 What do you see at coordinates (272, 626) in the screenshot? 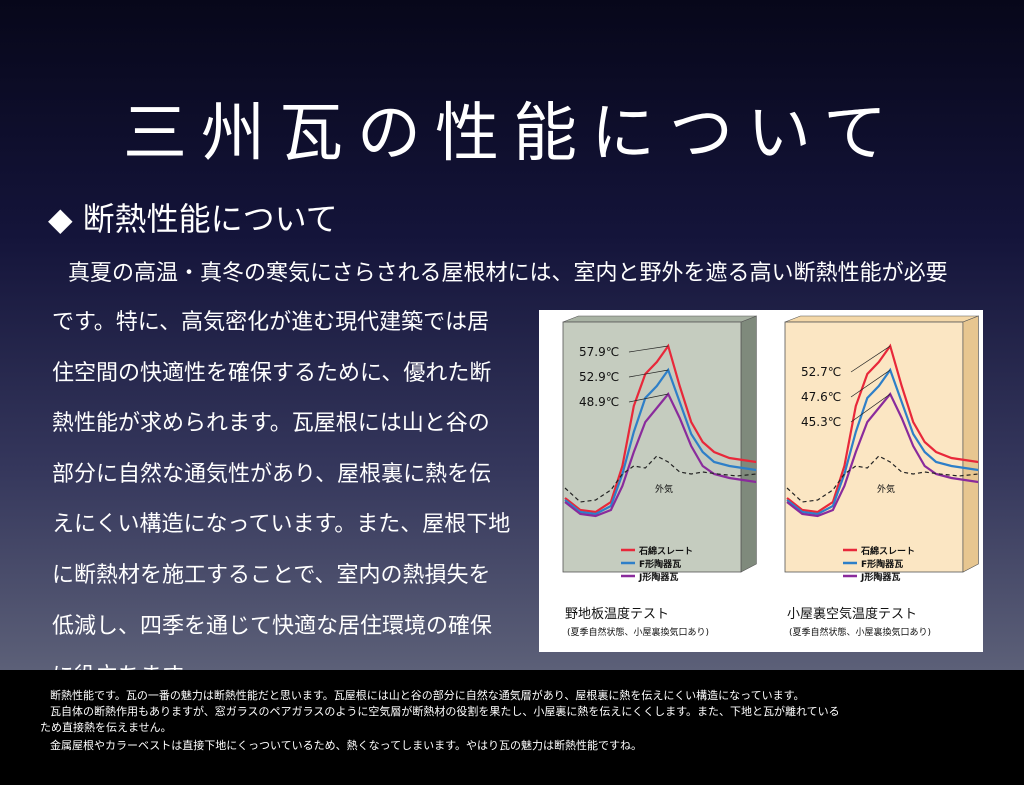
I see `body-line: 低減し、四季を通じて快適な居住環境の確保` at bounding box center [272, 626].